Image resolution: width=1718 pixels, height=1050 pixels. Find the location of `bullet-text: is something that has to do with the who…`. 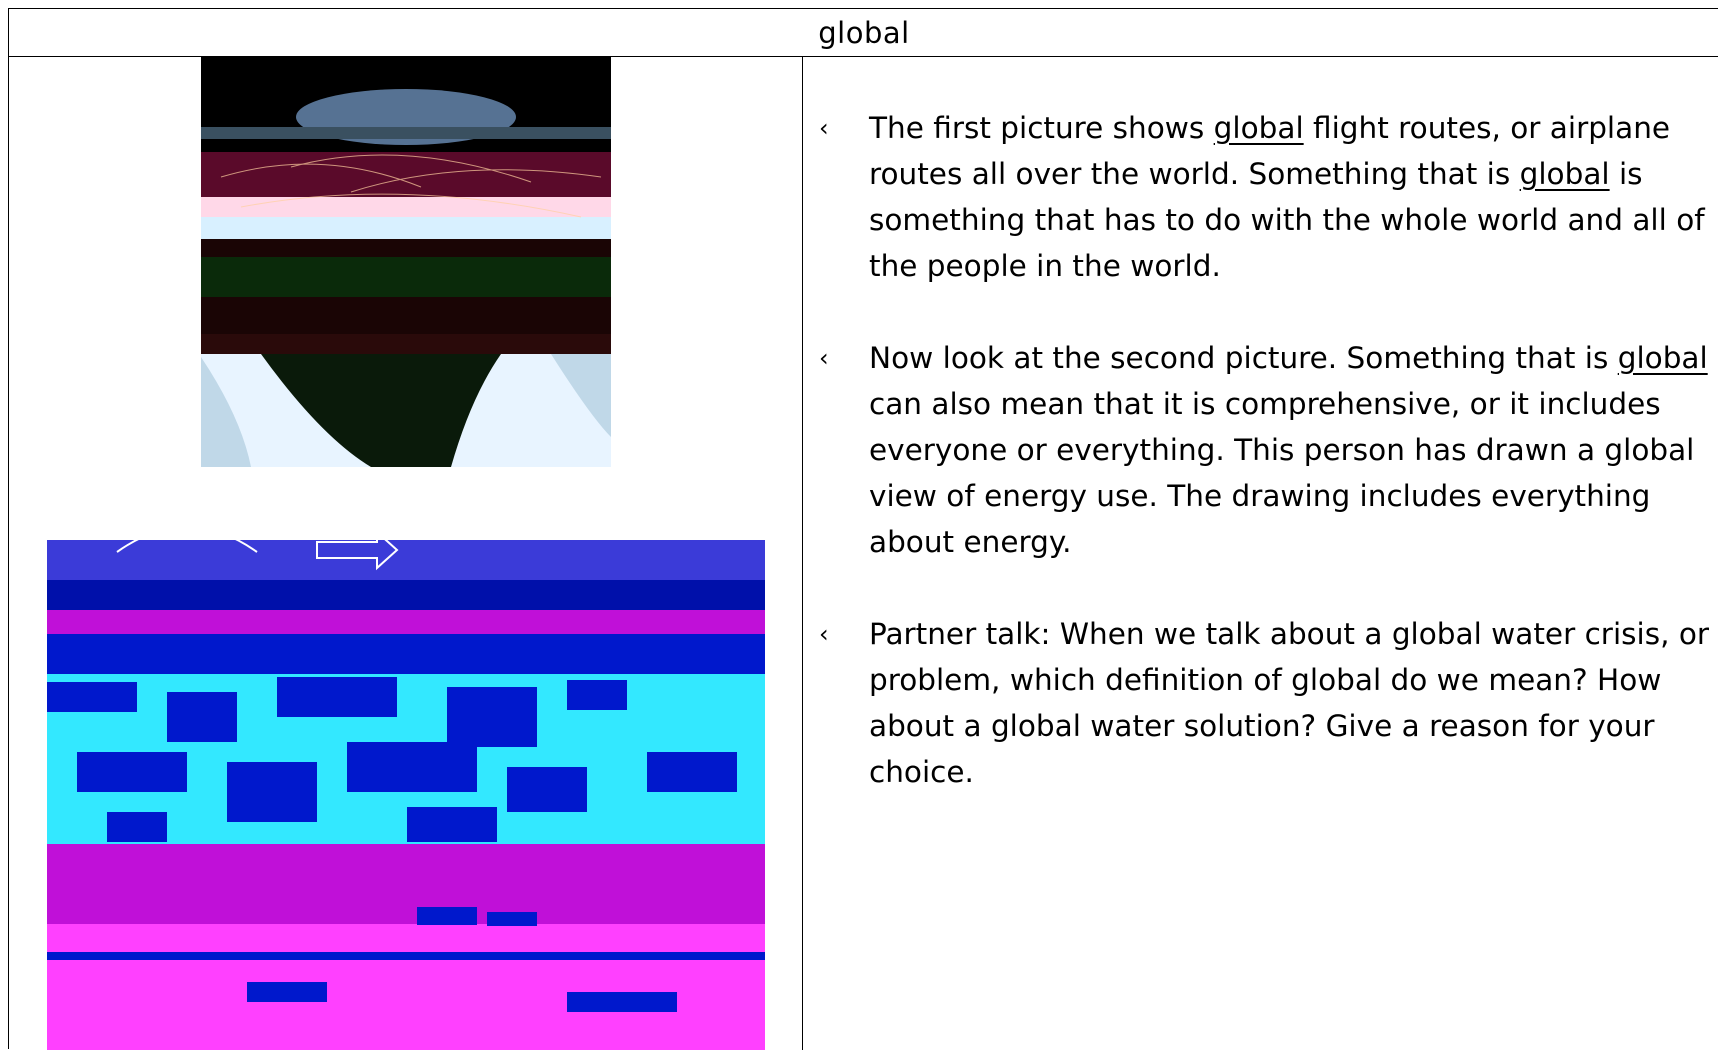

bullet-text: is something that has to do with the who… is located at coordinates (1287, 220).